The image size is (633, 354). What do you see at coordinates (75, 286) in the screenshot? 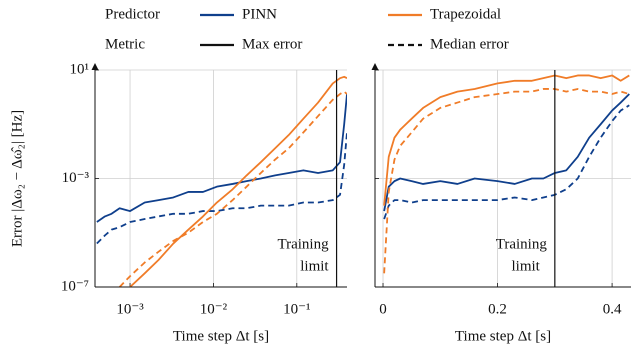
I see `y-tick-label: 10⁻⁷` at bounding box center [75, 286].